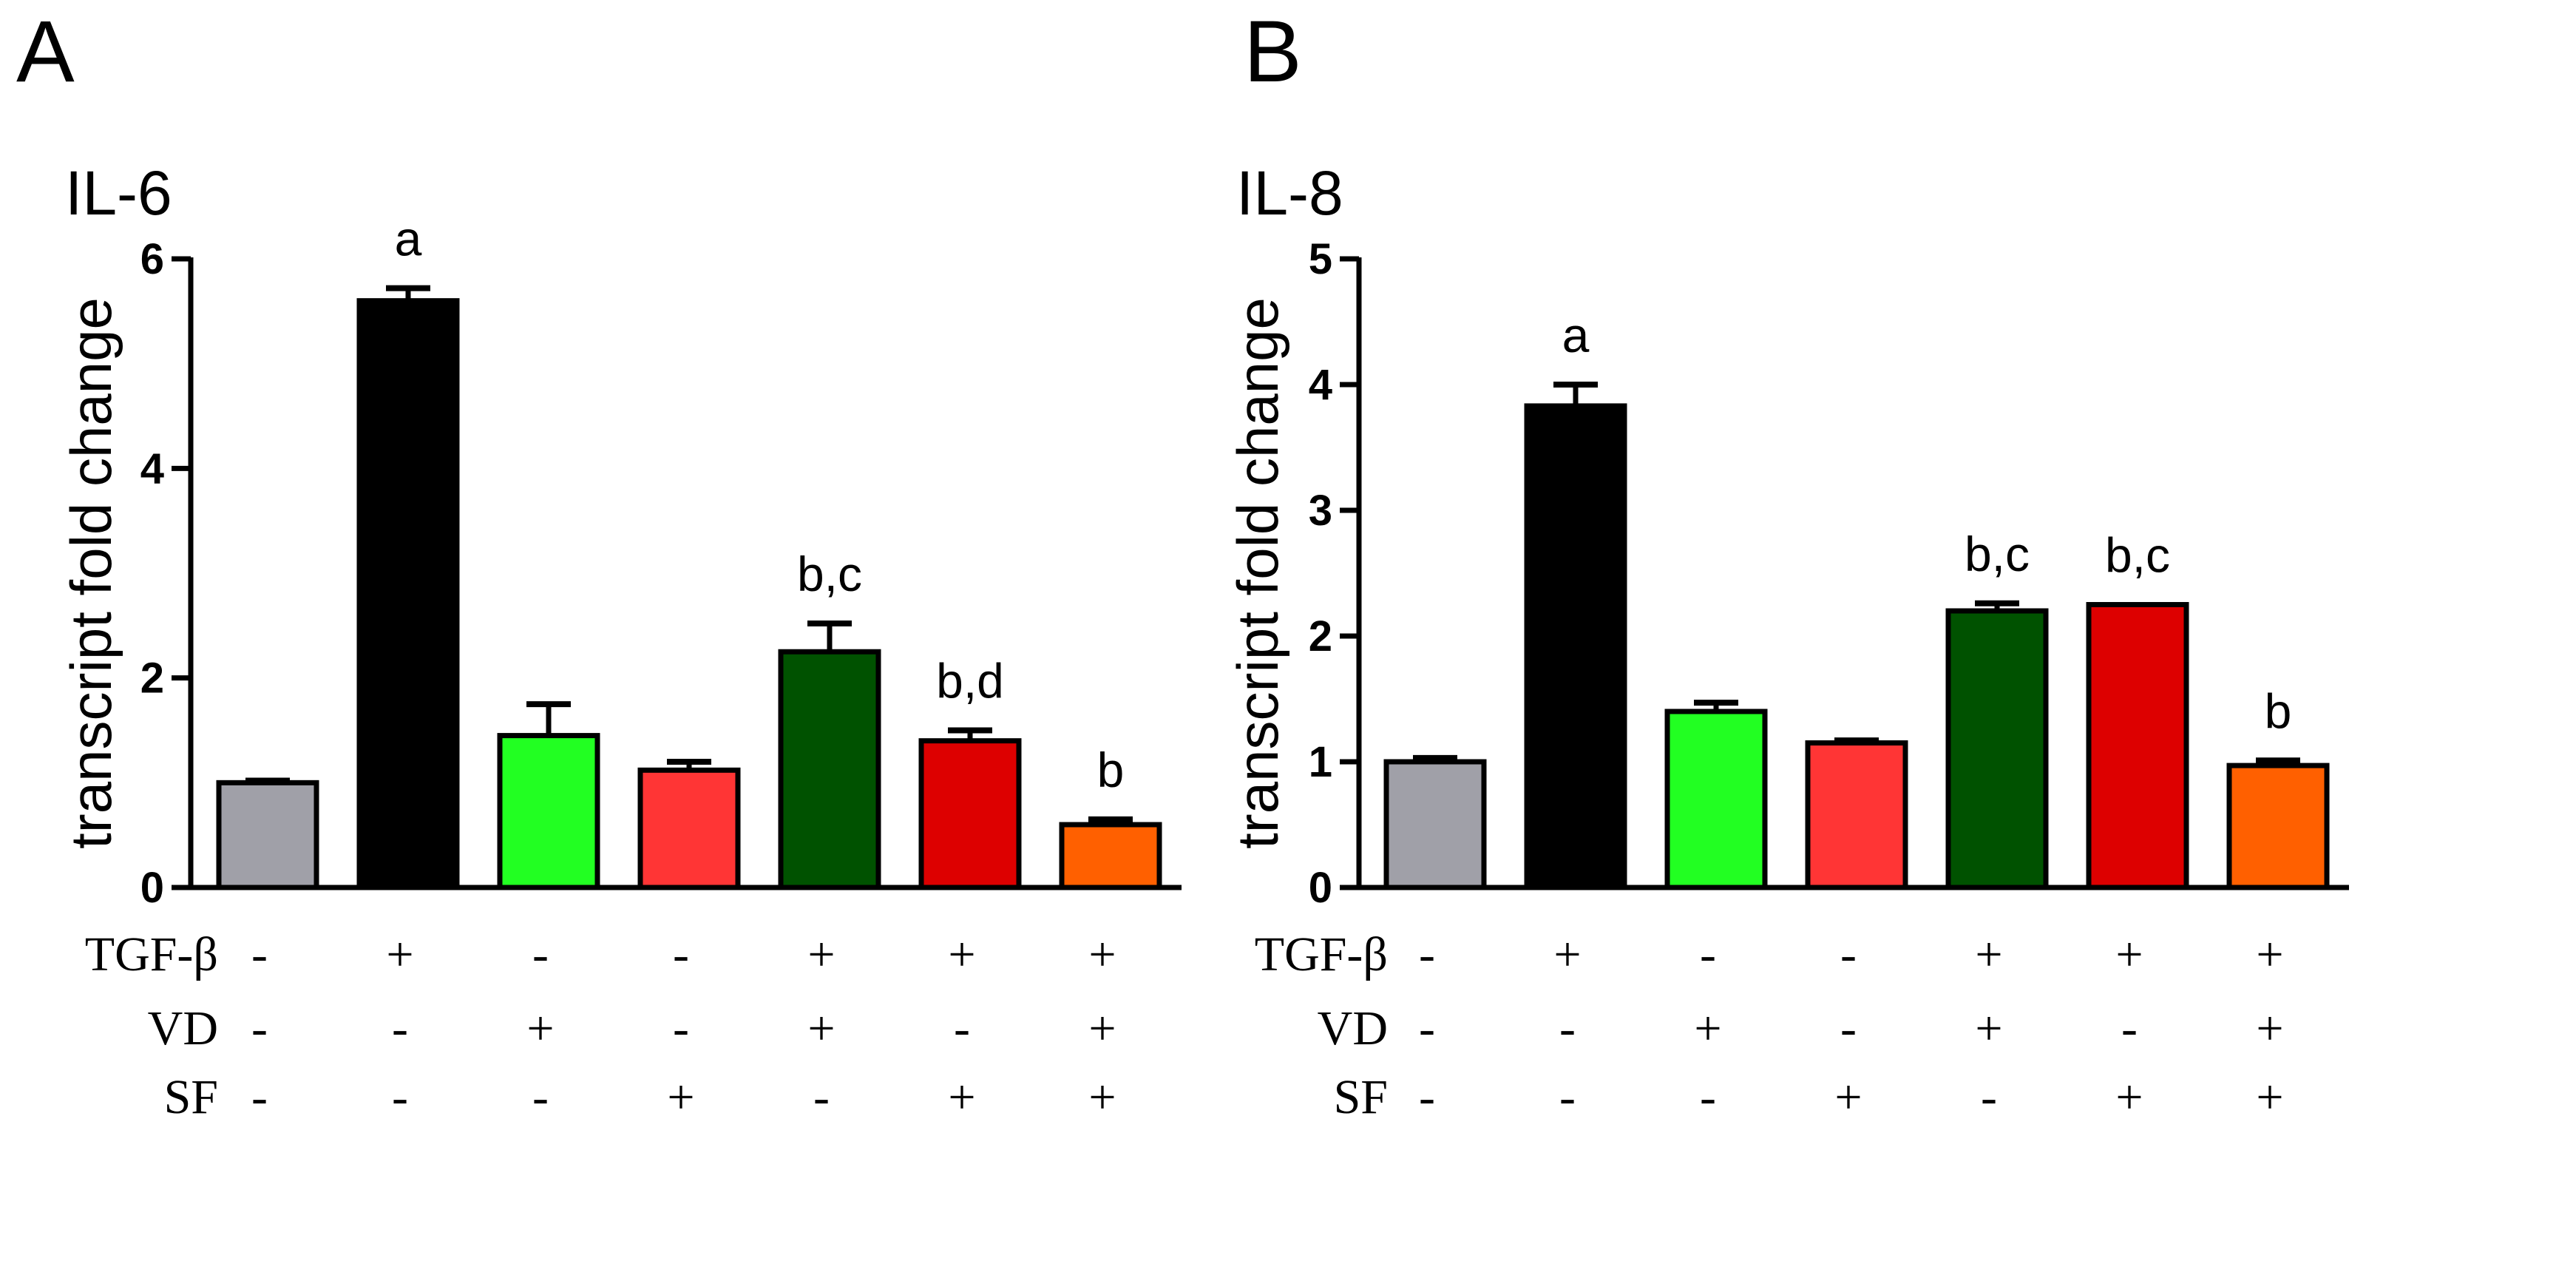  What do you see at coordinates (1320, 511) in the screenshot?
I see `y-tick-label: 3` at bounding box center [1320, 511].